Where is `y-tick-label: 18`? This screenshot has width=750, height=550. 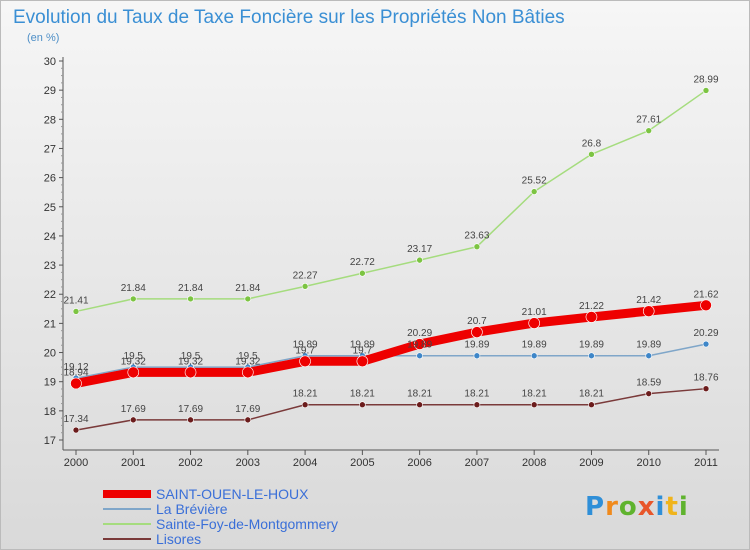 y-tick-label: 18 is located at coordinates (50, 412).